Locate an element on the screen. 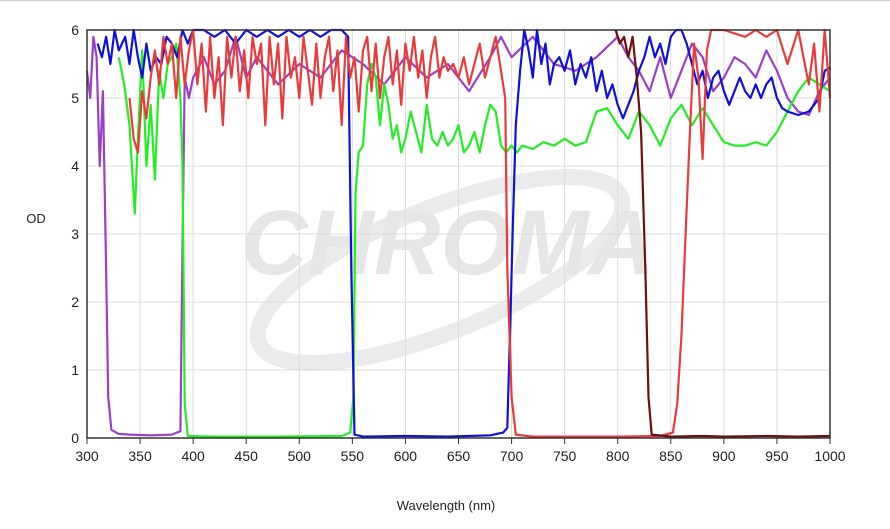  y-axis-ticks: 0 1 2 3 4 5 6 is located at coordinates (75, 234).